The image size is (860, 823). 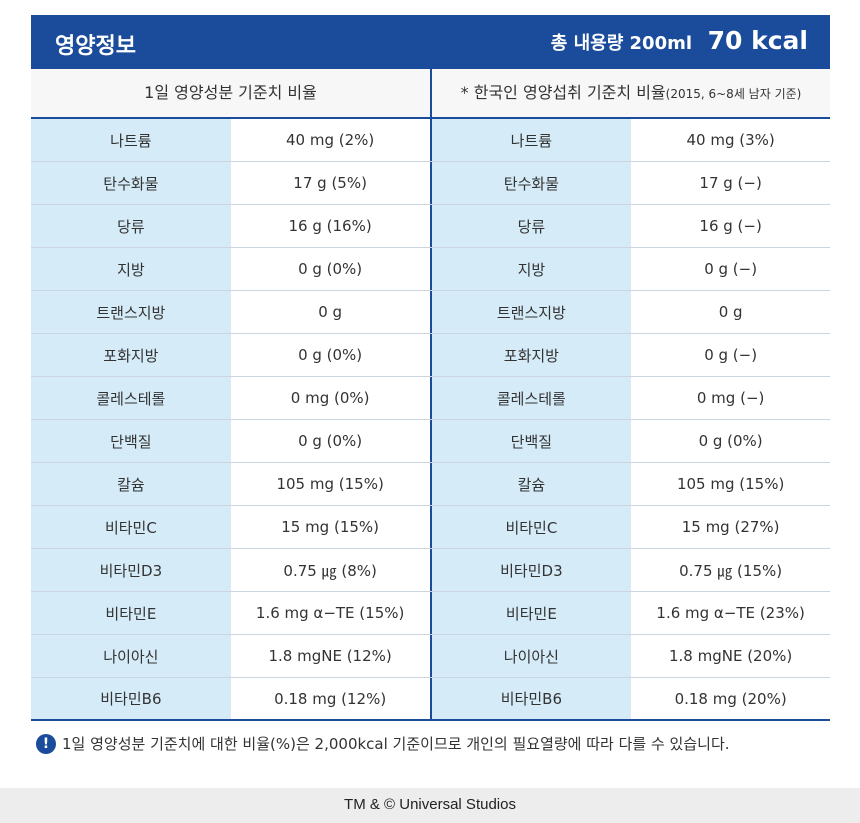 I want to click on table-row: 지방 0 g (0%) 지방 0 g (−), so click(x=430, y=269).